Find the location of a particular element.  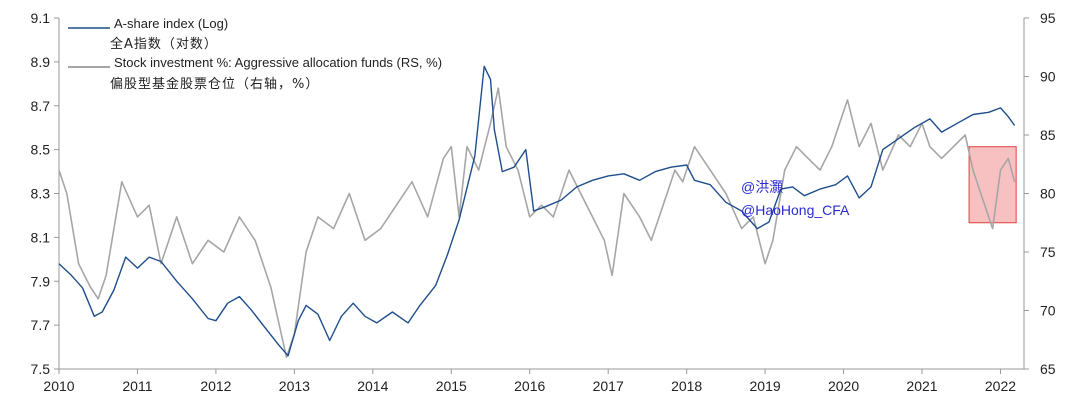

y-left-tick-label: 8.9 is located at coordinates (41, 62).